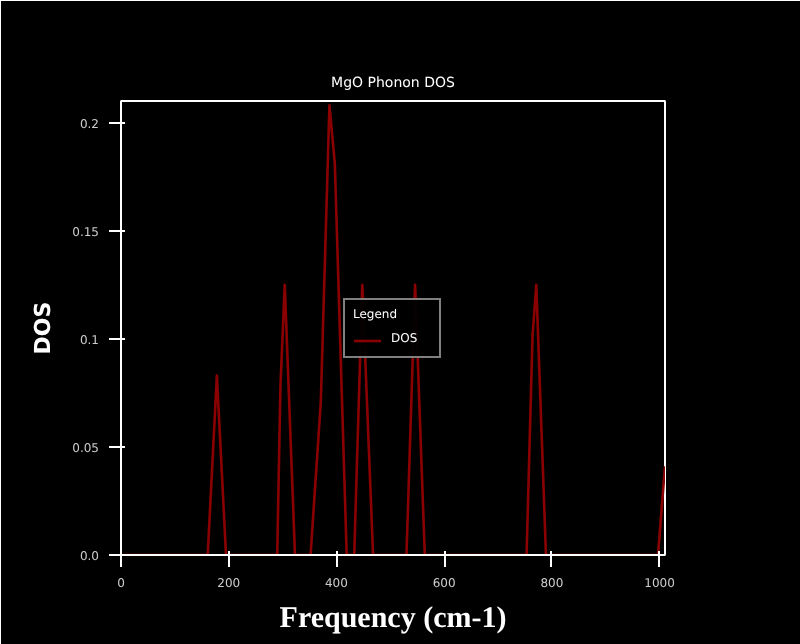 Image resolution: width=800 pixels, height=644 pixels. What do you see at coordinates (393, 619) in the screenshot?
I see `x-axis-title: Frequency (cm-1)` at bounding box center [393, 619].